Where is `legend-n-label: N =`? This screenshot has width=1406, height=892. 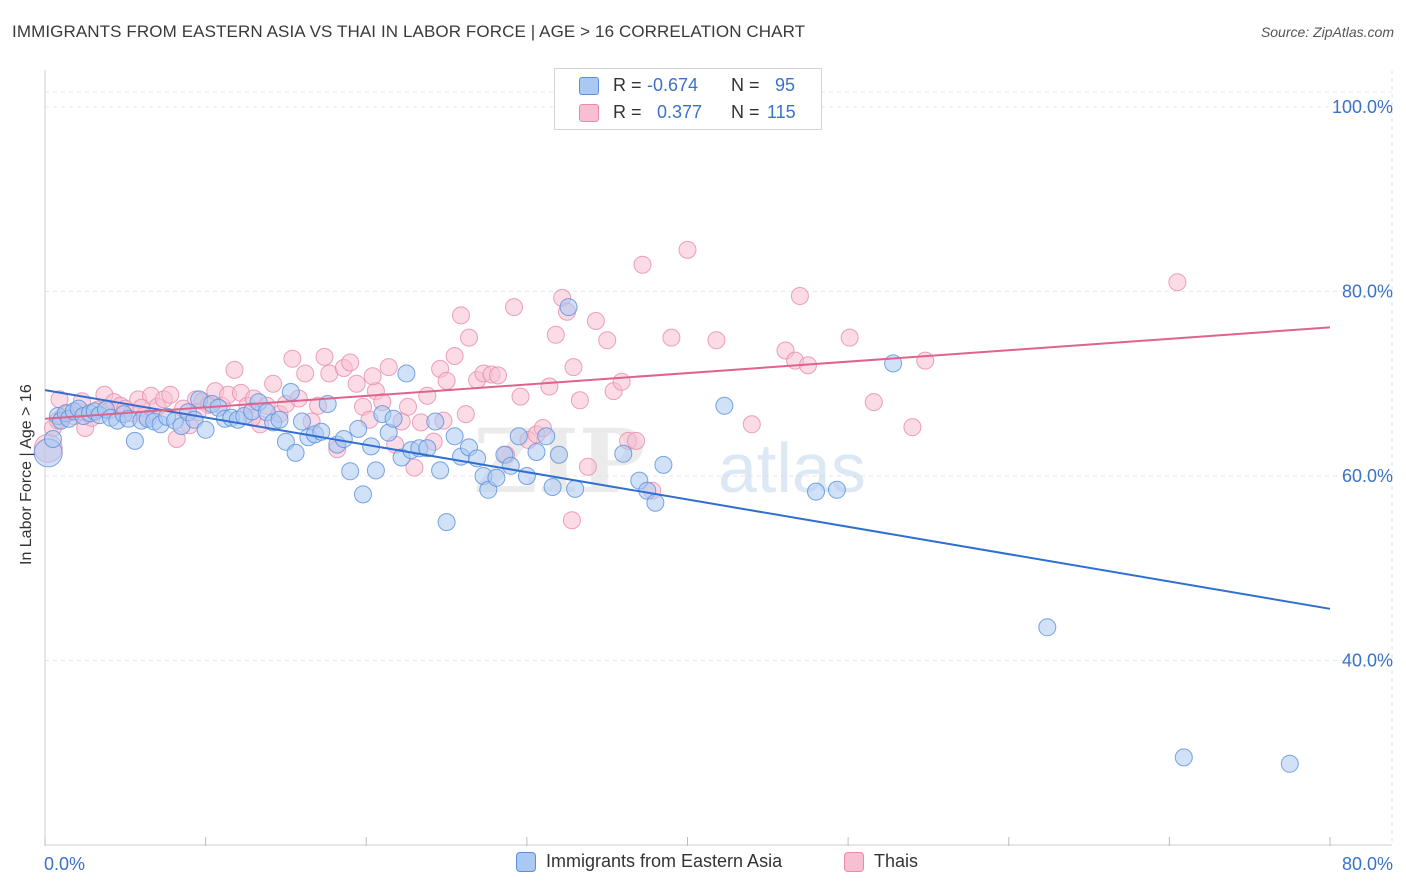
legend-n-label: N = is located at coordinates (745, 112).